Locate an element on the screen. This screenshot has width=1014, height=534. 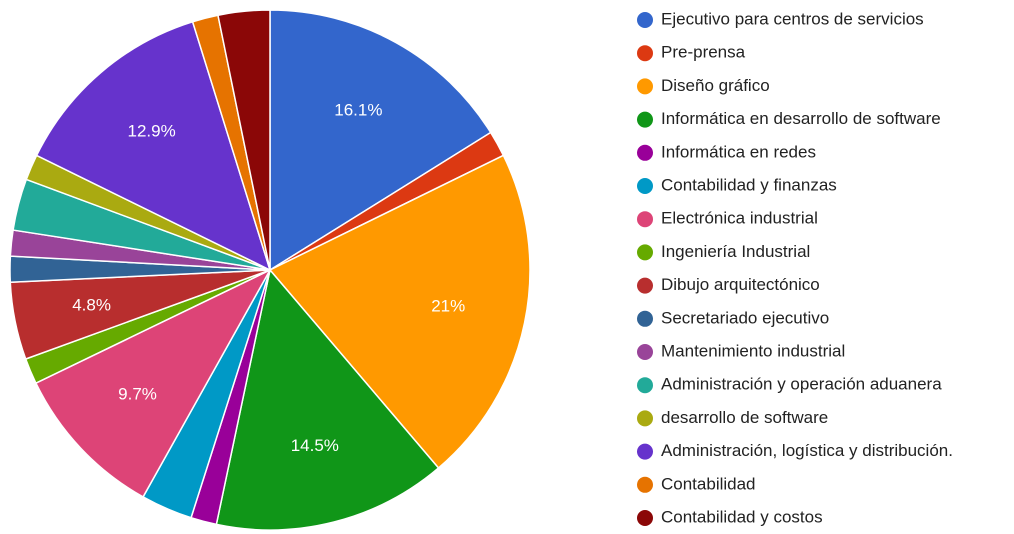
legend-label: Informática en desarrollo de software is located at coordinates (801, 118).